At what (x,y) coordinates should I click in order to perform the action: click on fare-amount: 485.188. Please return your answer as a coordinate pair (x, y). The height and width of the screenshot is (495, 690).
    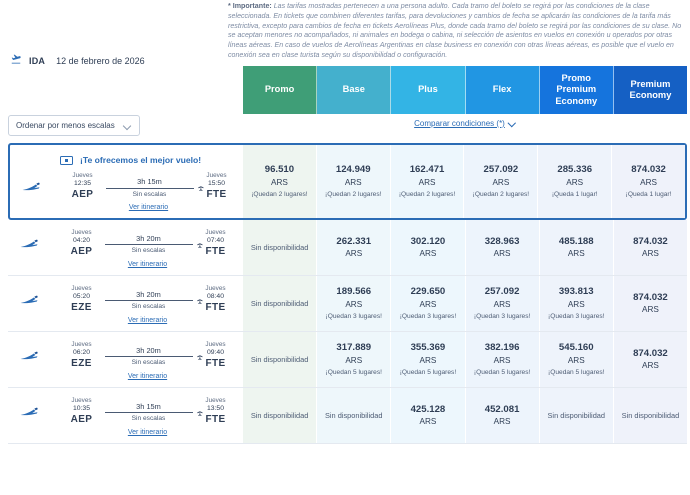
    Looking at the image, I should click on (576, 241).